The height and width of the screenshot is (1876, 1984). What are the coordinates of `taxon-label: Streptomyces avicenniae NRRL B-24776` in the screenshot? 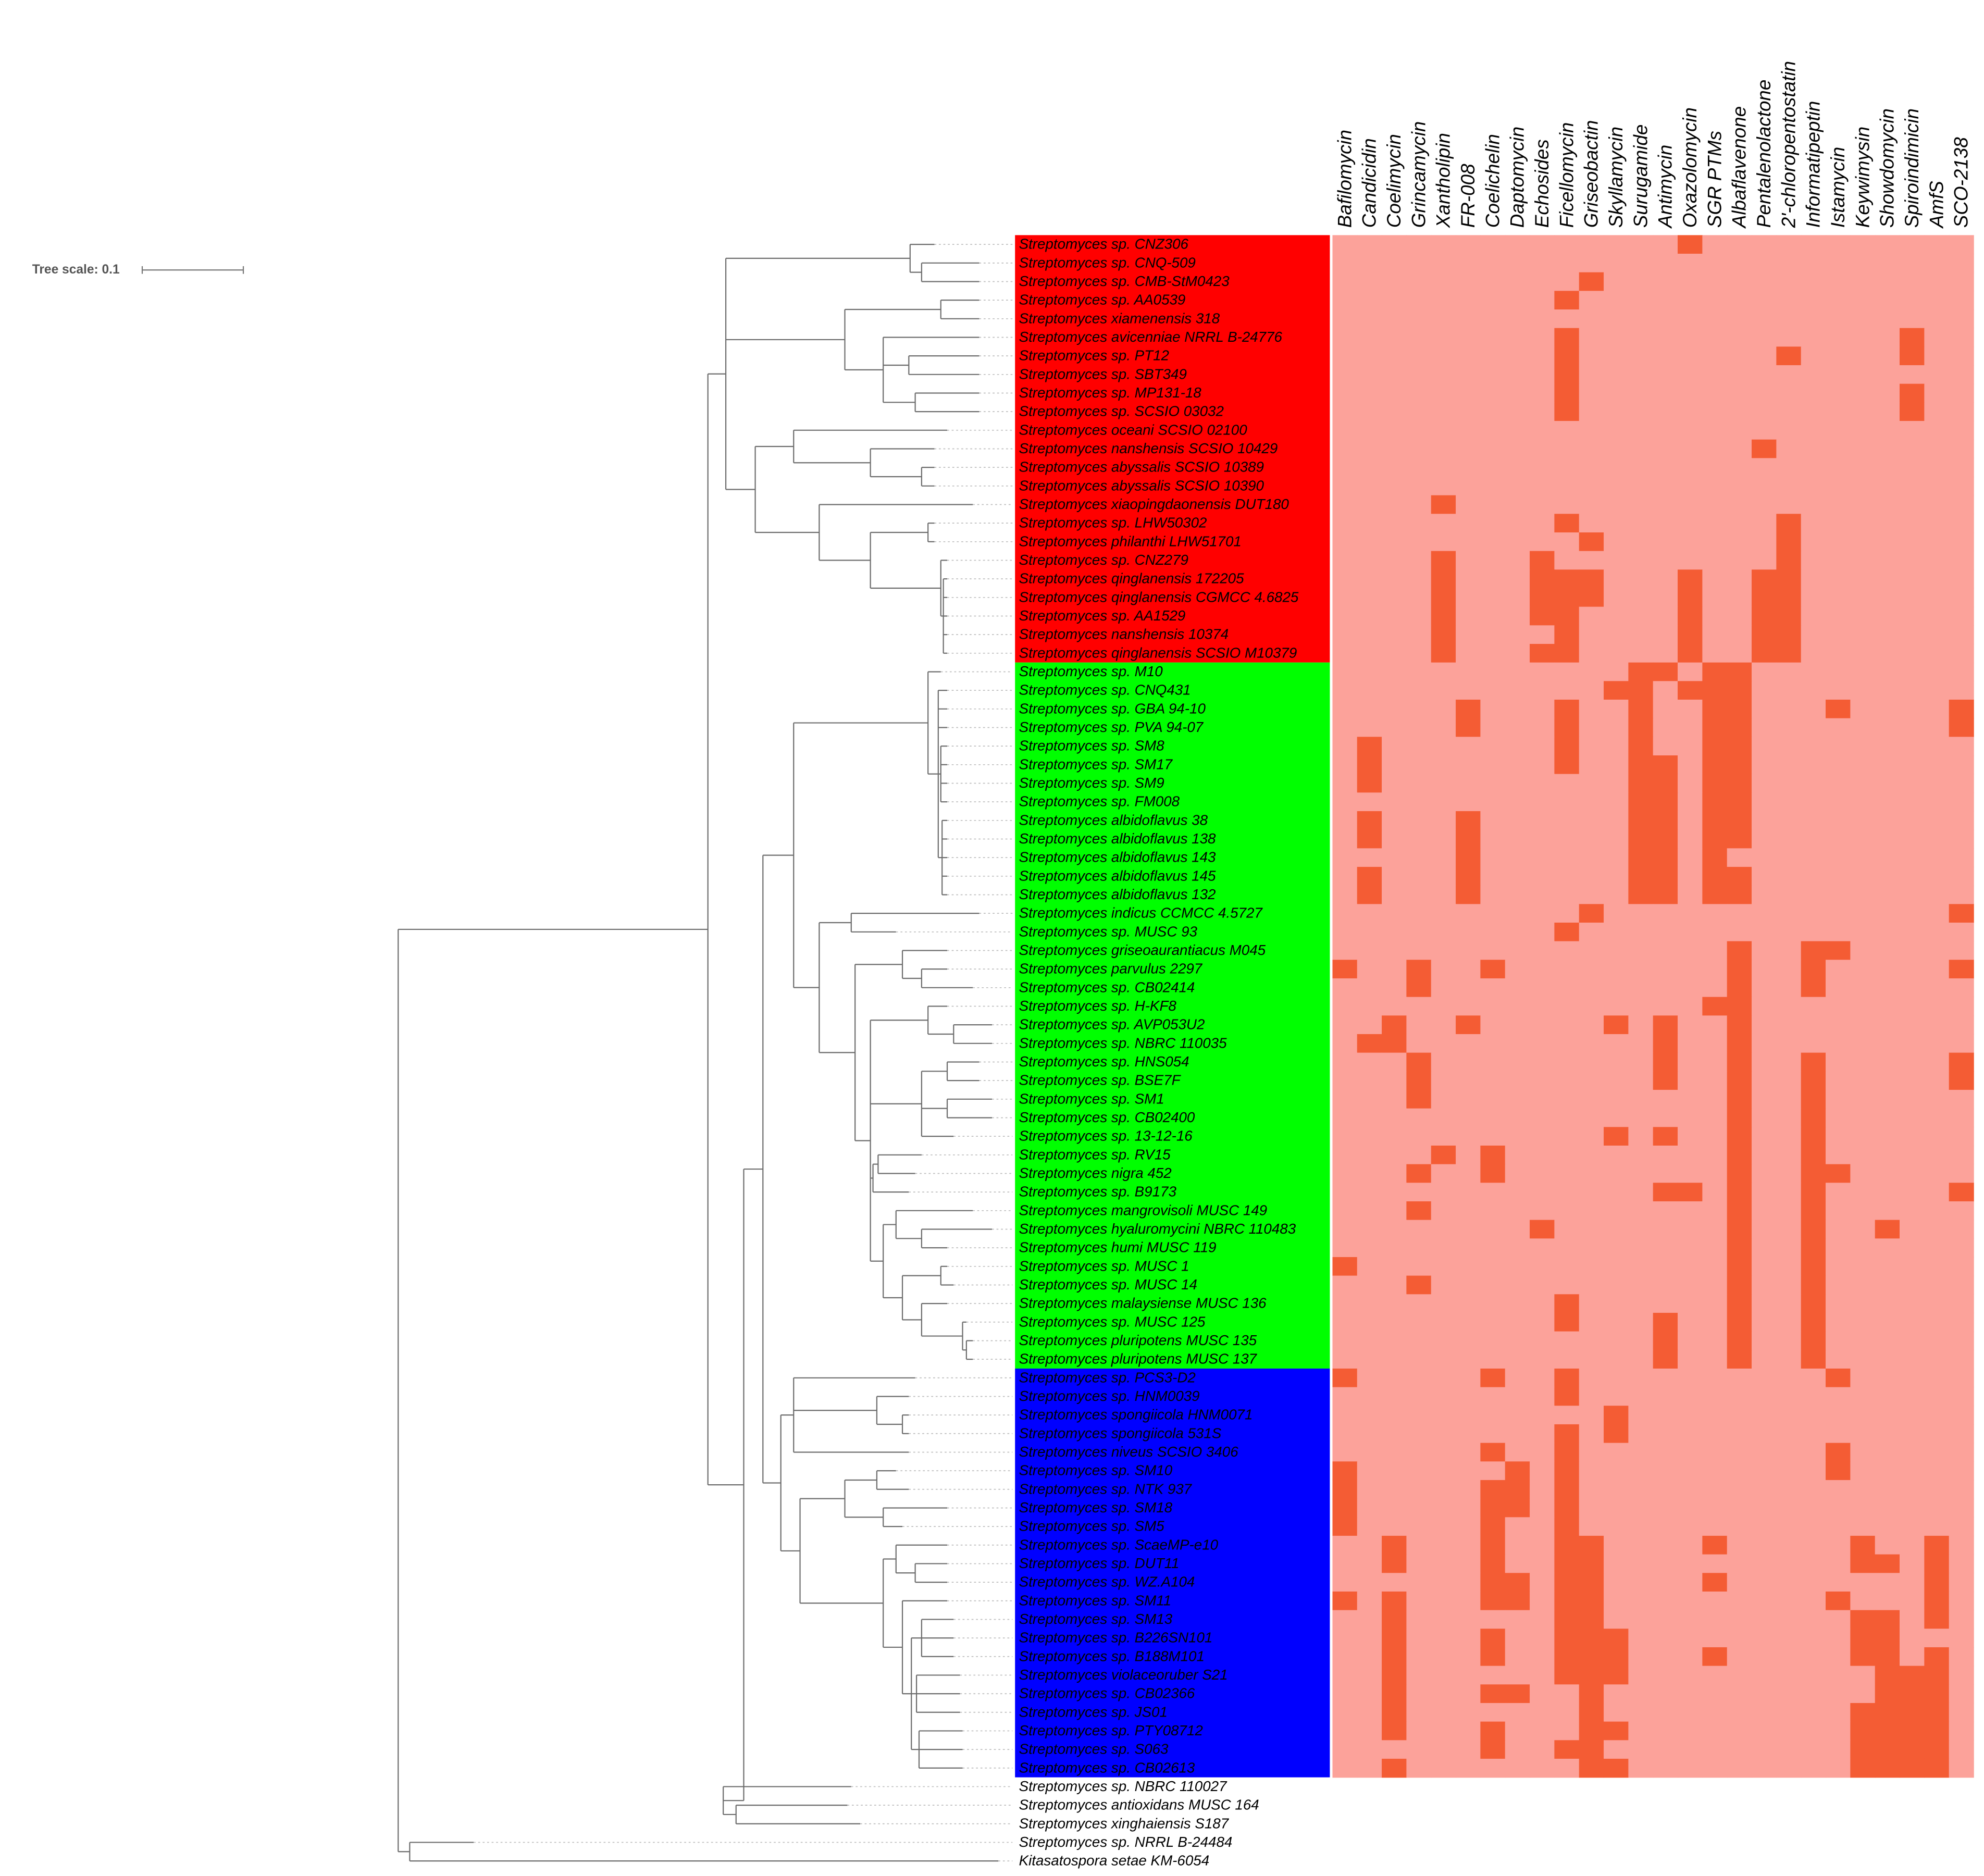 It's located at (1151, 337).